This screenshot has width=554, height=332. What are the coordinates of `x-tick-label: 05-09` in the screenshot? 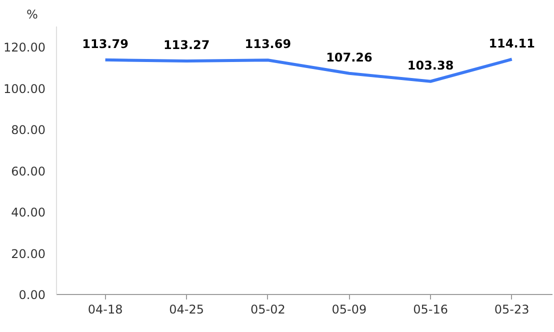 It's located at (349, 309).